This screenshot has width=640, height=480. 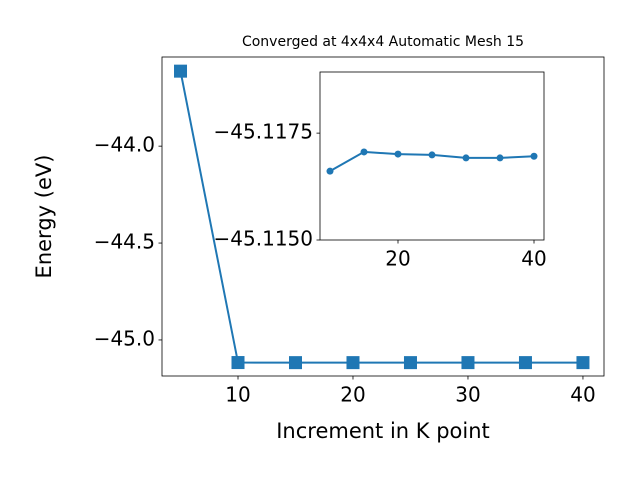 What do you see at coordinates (124, 145) in the screenshot?
I see `y-tick-label: −44.0` at bounding box center [124, 145].